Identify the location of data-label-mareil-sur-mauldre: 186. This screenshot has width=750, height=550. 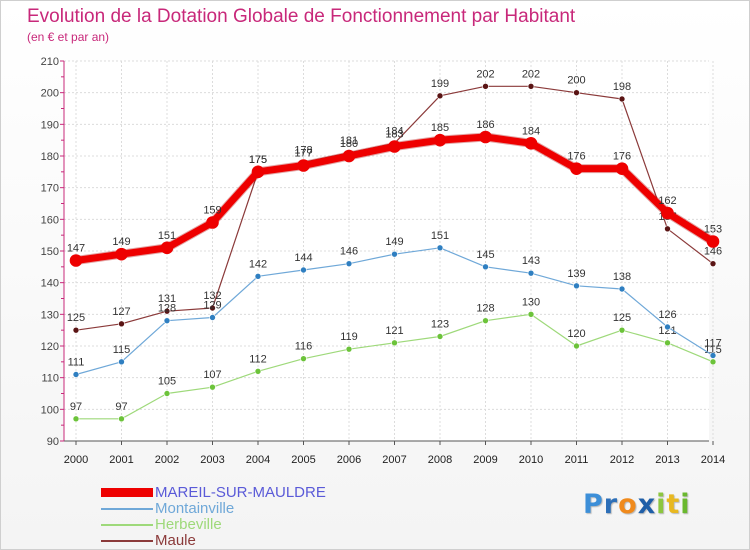
(485, 125).